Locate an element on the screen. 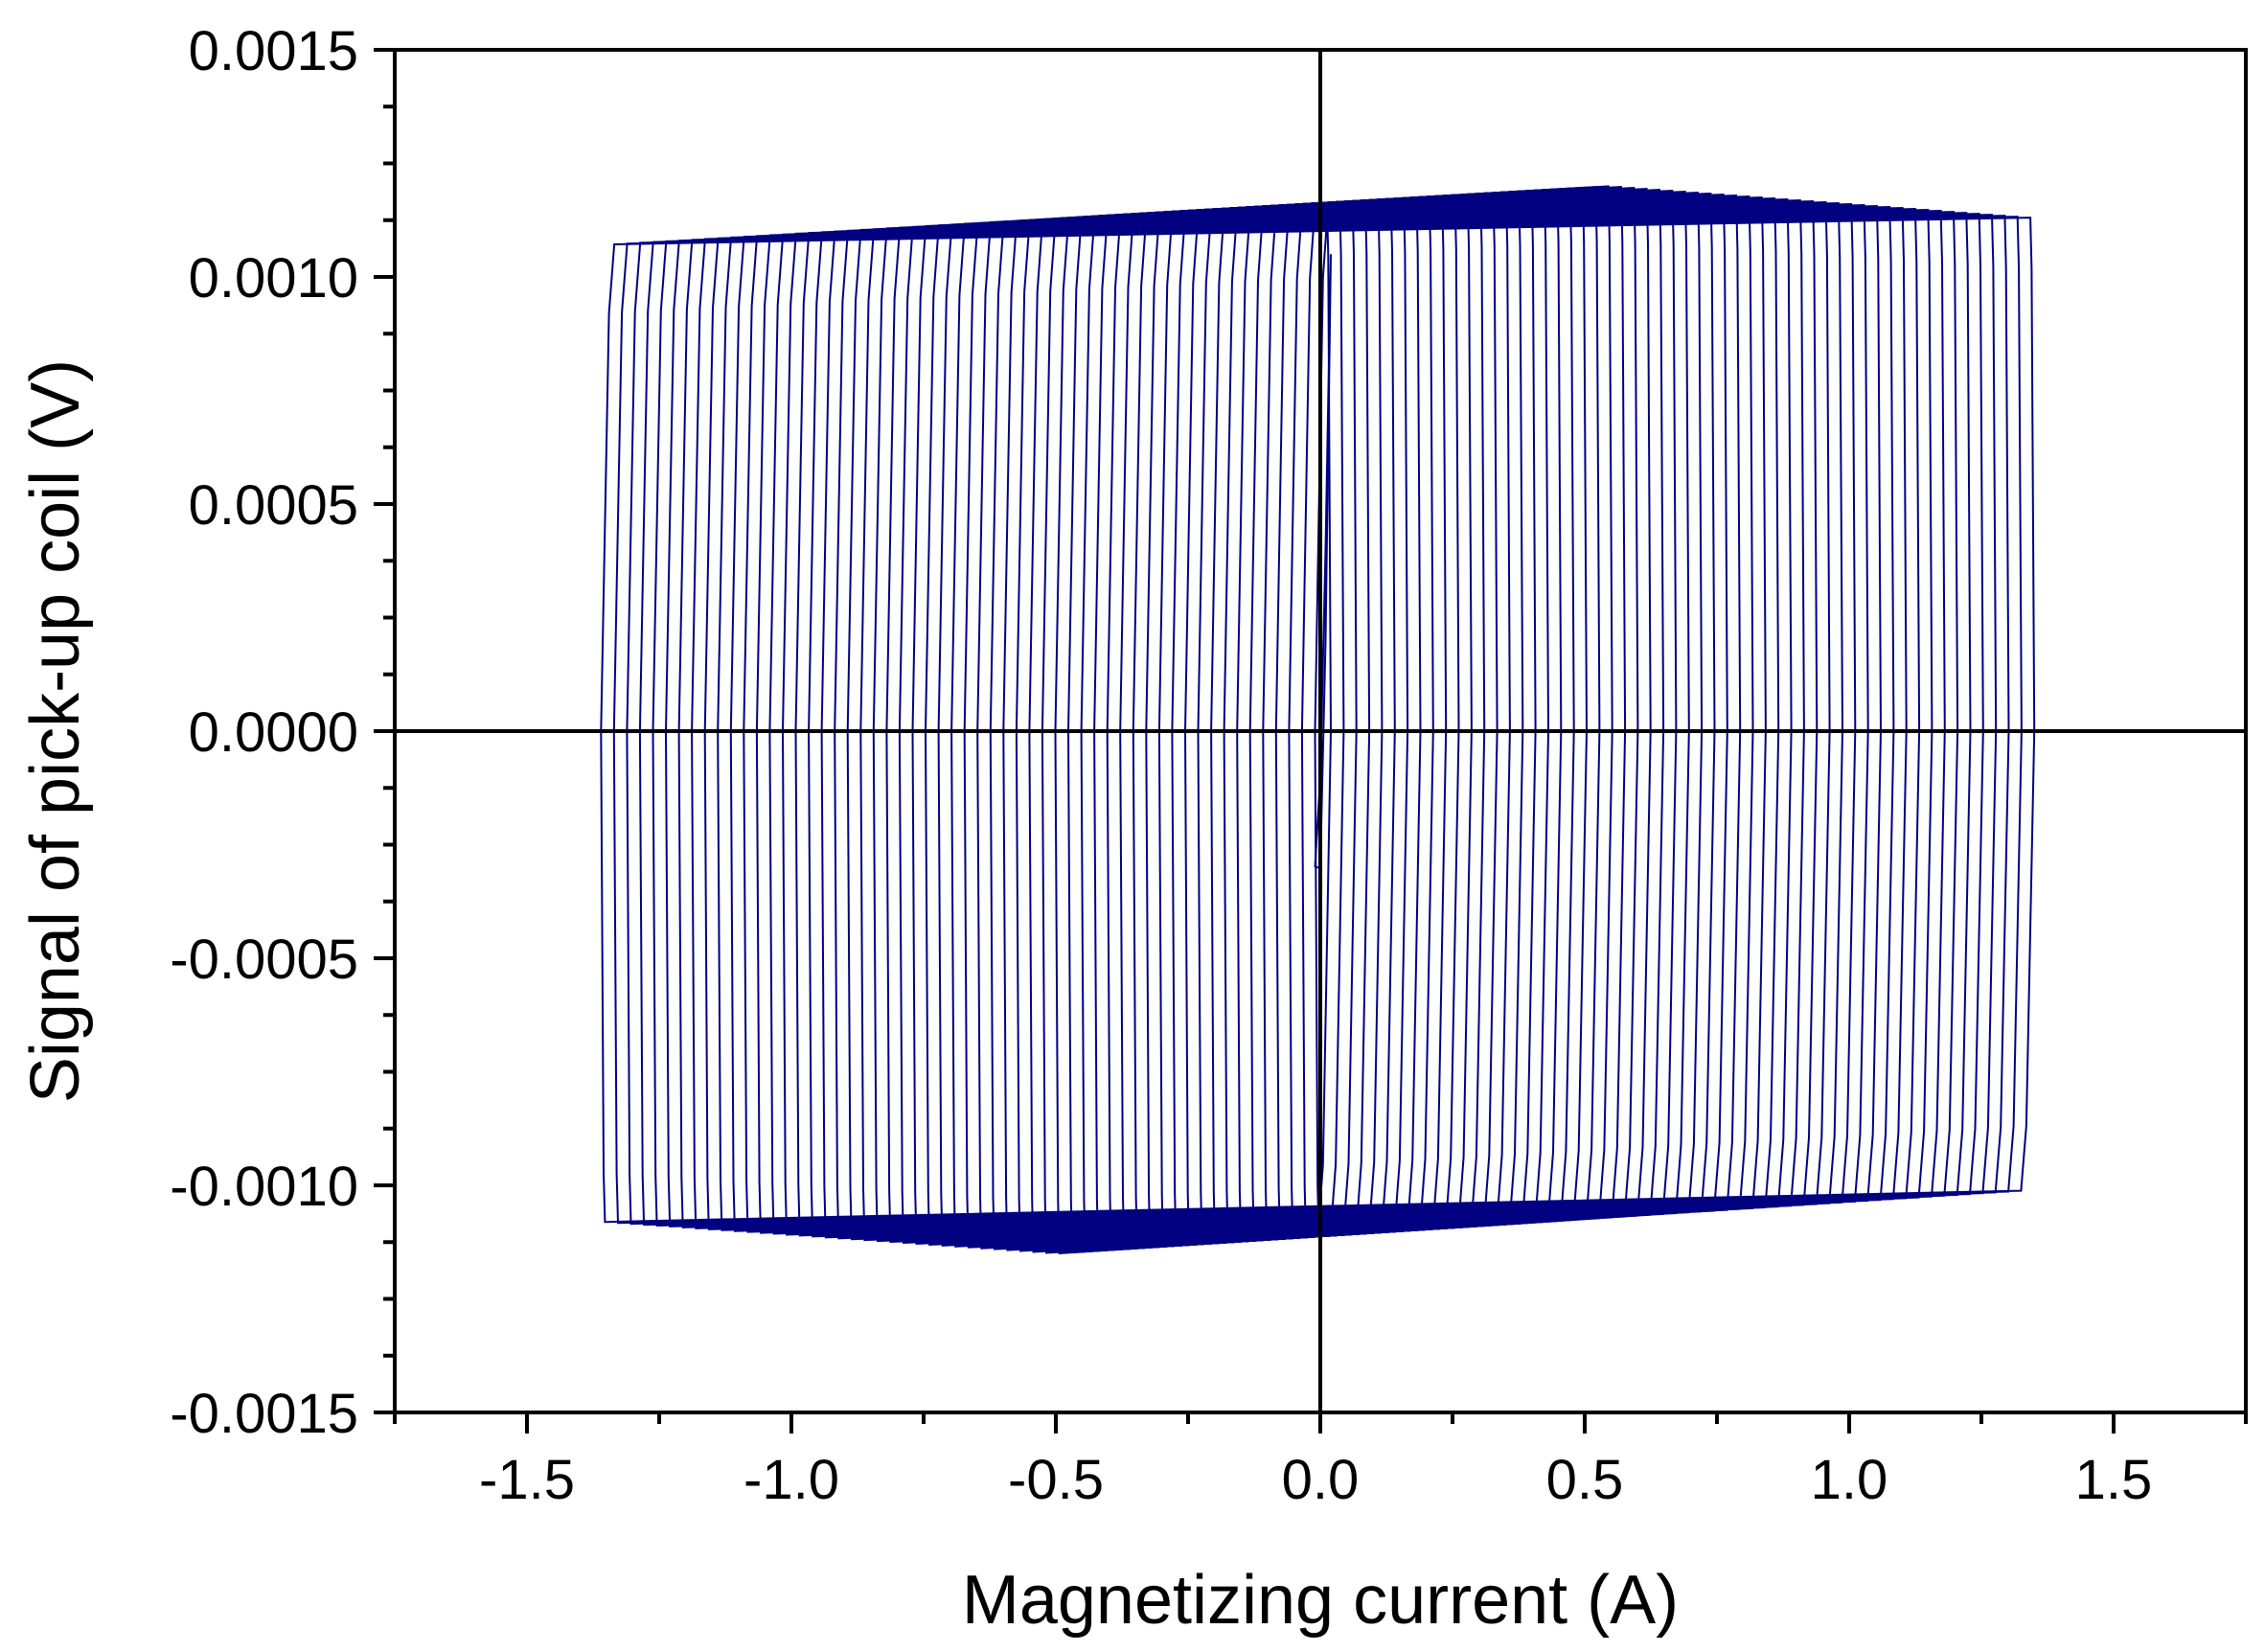  x-tick-label: 0.5 is located at coordinates (1585, 1480).